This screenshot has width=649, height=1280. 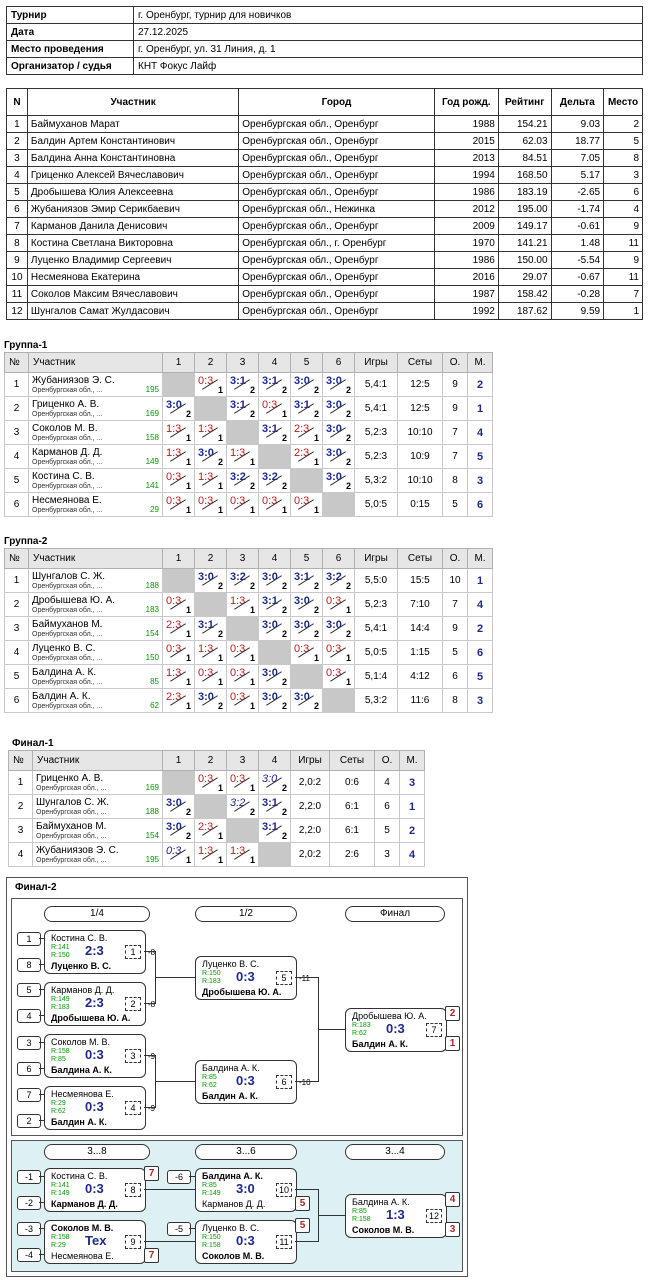 I want to click on match-player-a: Соколов М. В., so click(x=82, y=1228).